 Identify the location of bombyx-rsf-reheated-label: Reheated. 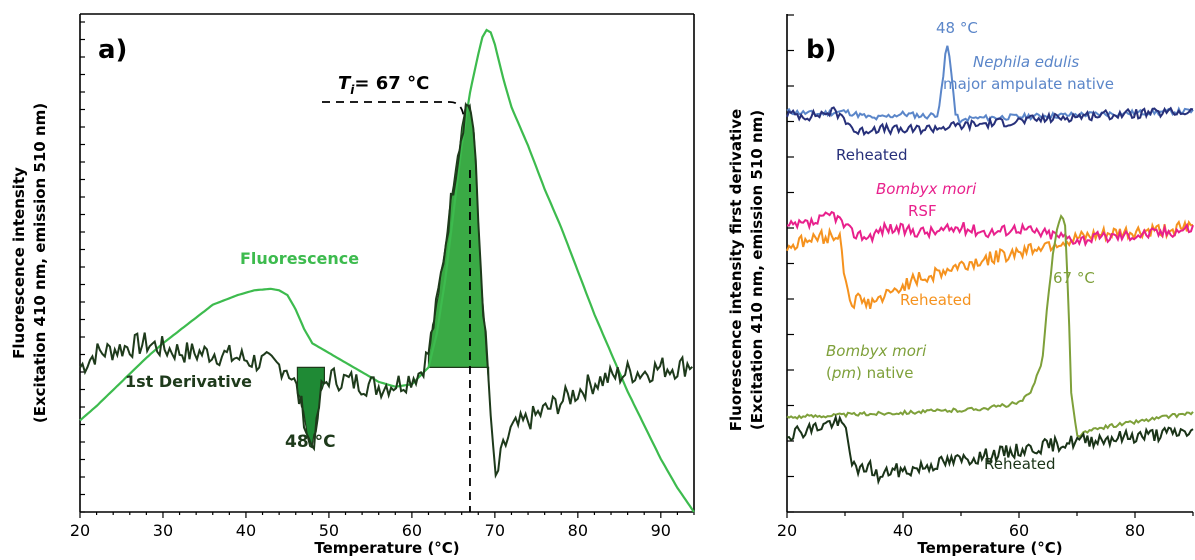
(936, 300).